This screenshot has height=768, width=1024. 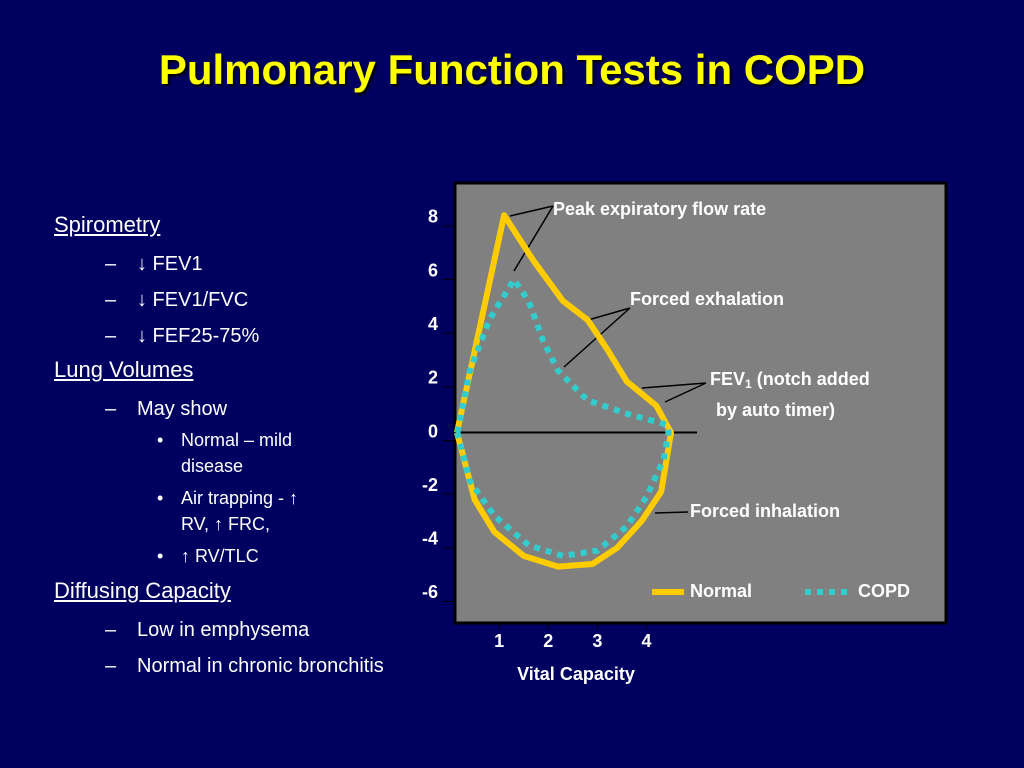 What do you see at coordinates (748, 384) in the screenshot?
I see `annotation-subscript: 1` at bounding box center [748, 384].